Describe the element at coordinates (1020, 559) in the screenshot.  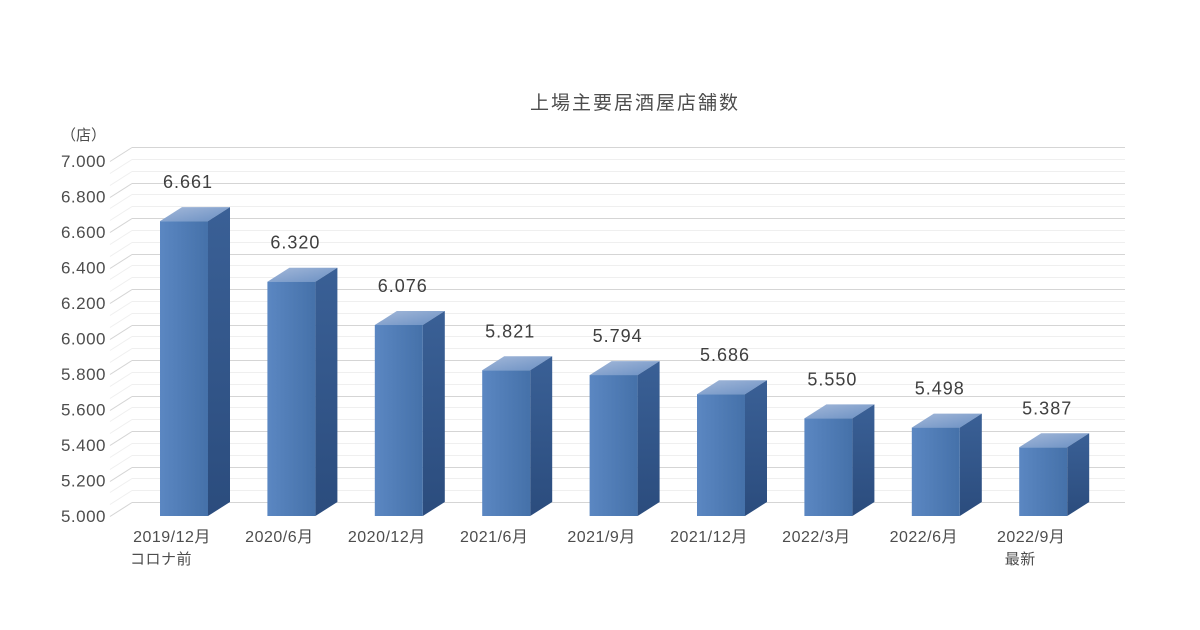
I see `x-axis-sublabel: 最新` at that location.